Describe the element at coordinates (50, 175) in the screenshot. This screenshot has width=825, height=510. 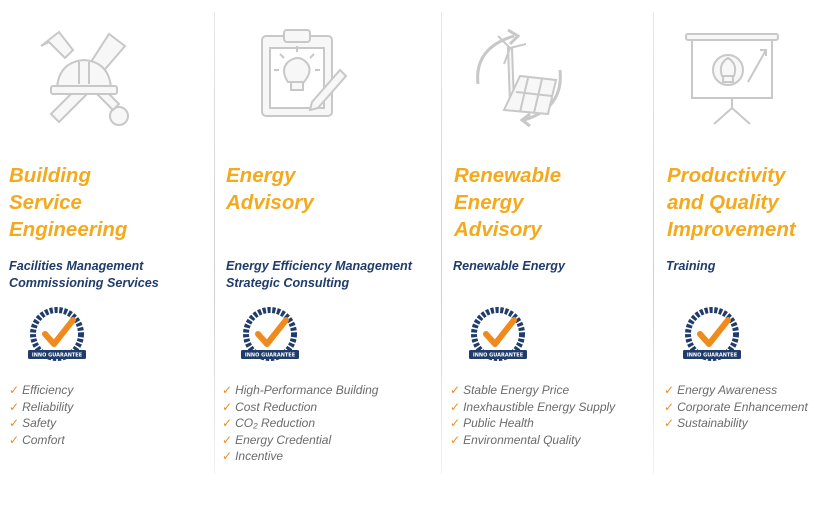
I see `title-line: Building` at that location.